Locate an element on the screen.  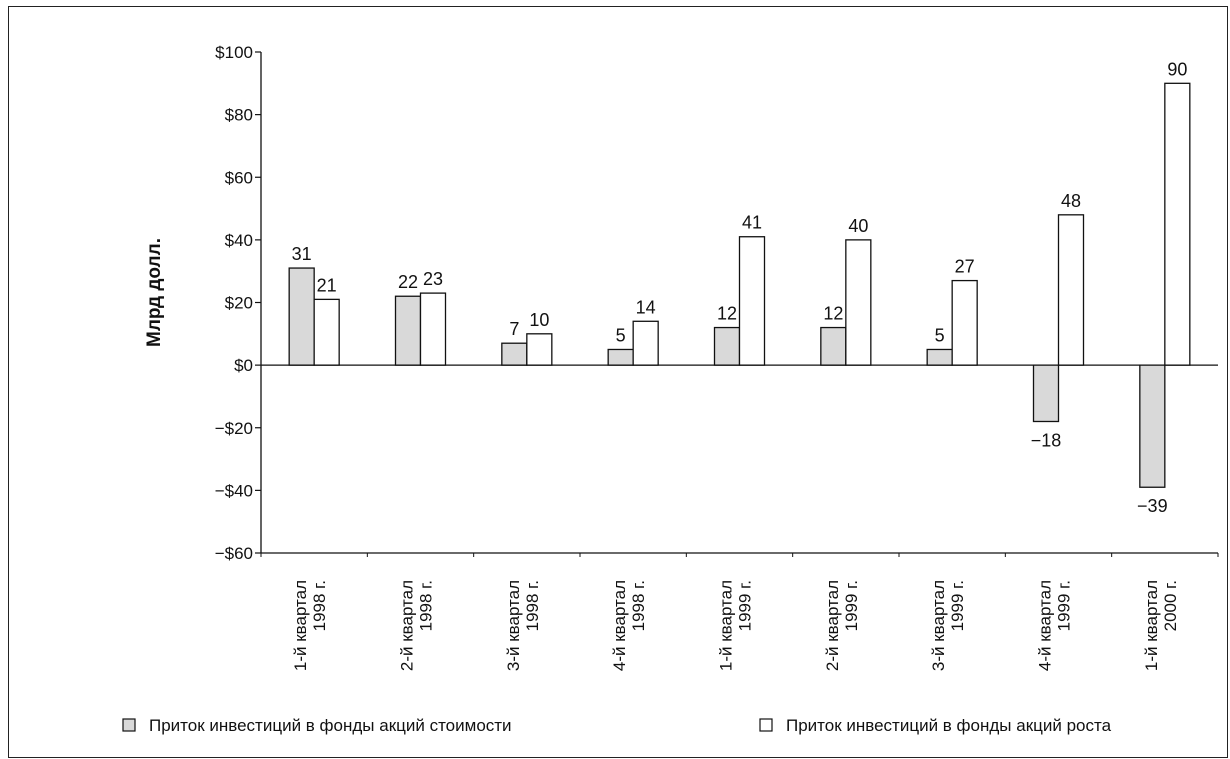
data-label: 14 is located at coordinates (646, 307).